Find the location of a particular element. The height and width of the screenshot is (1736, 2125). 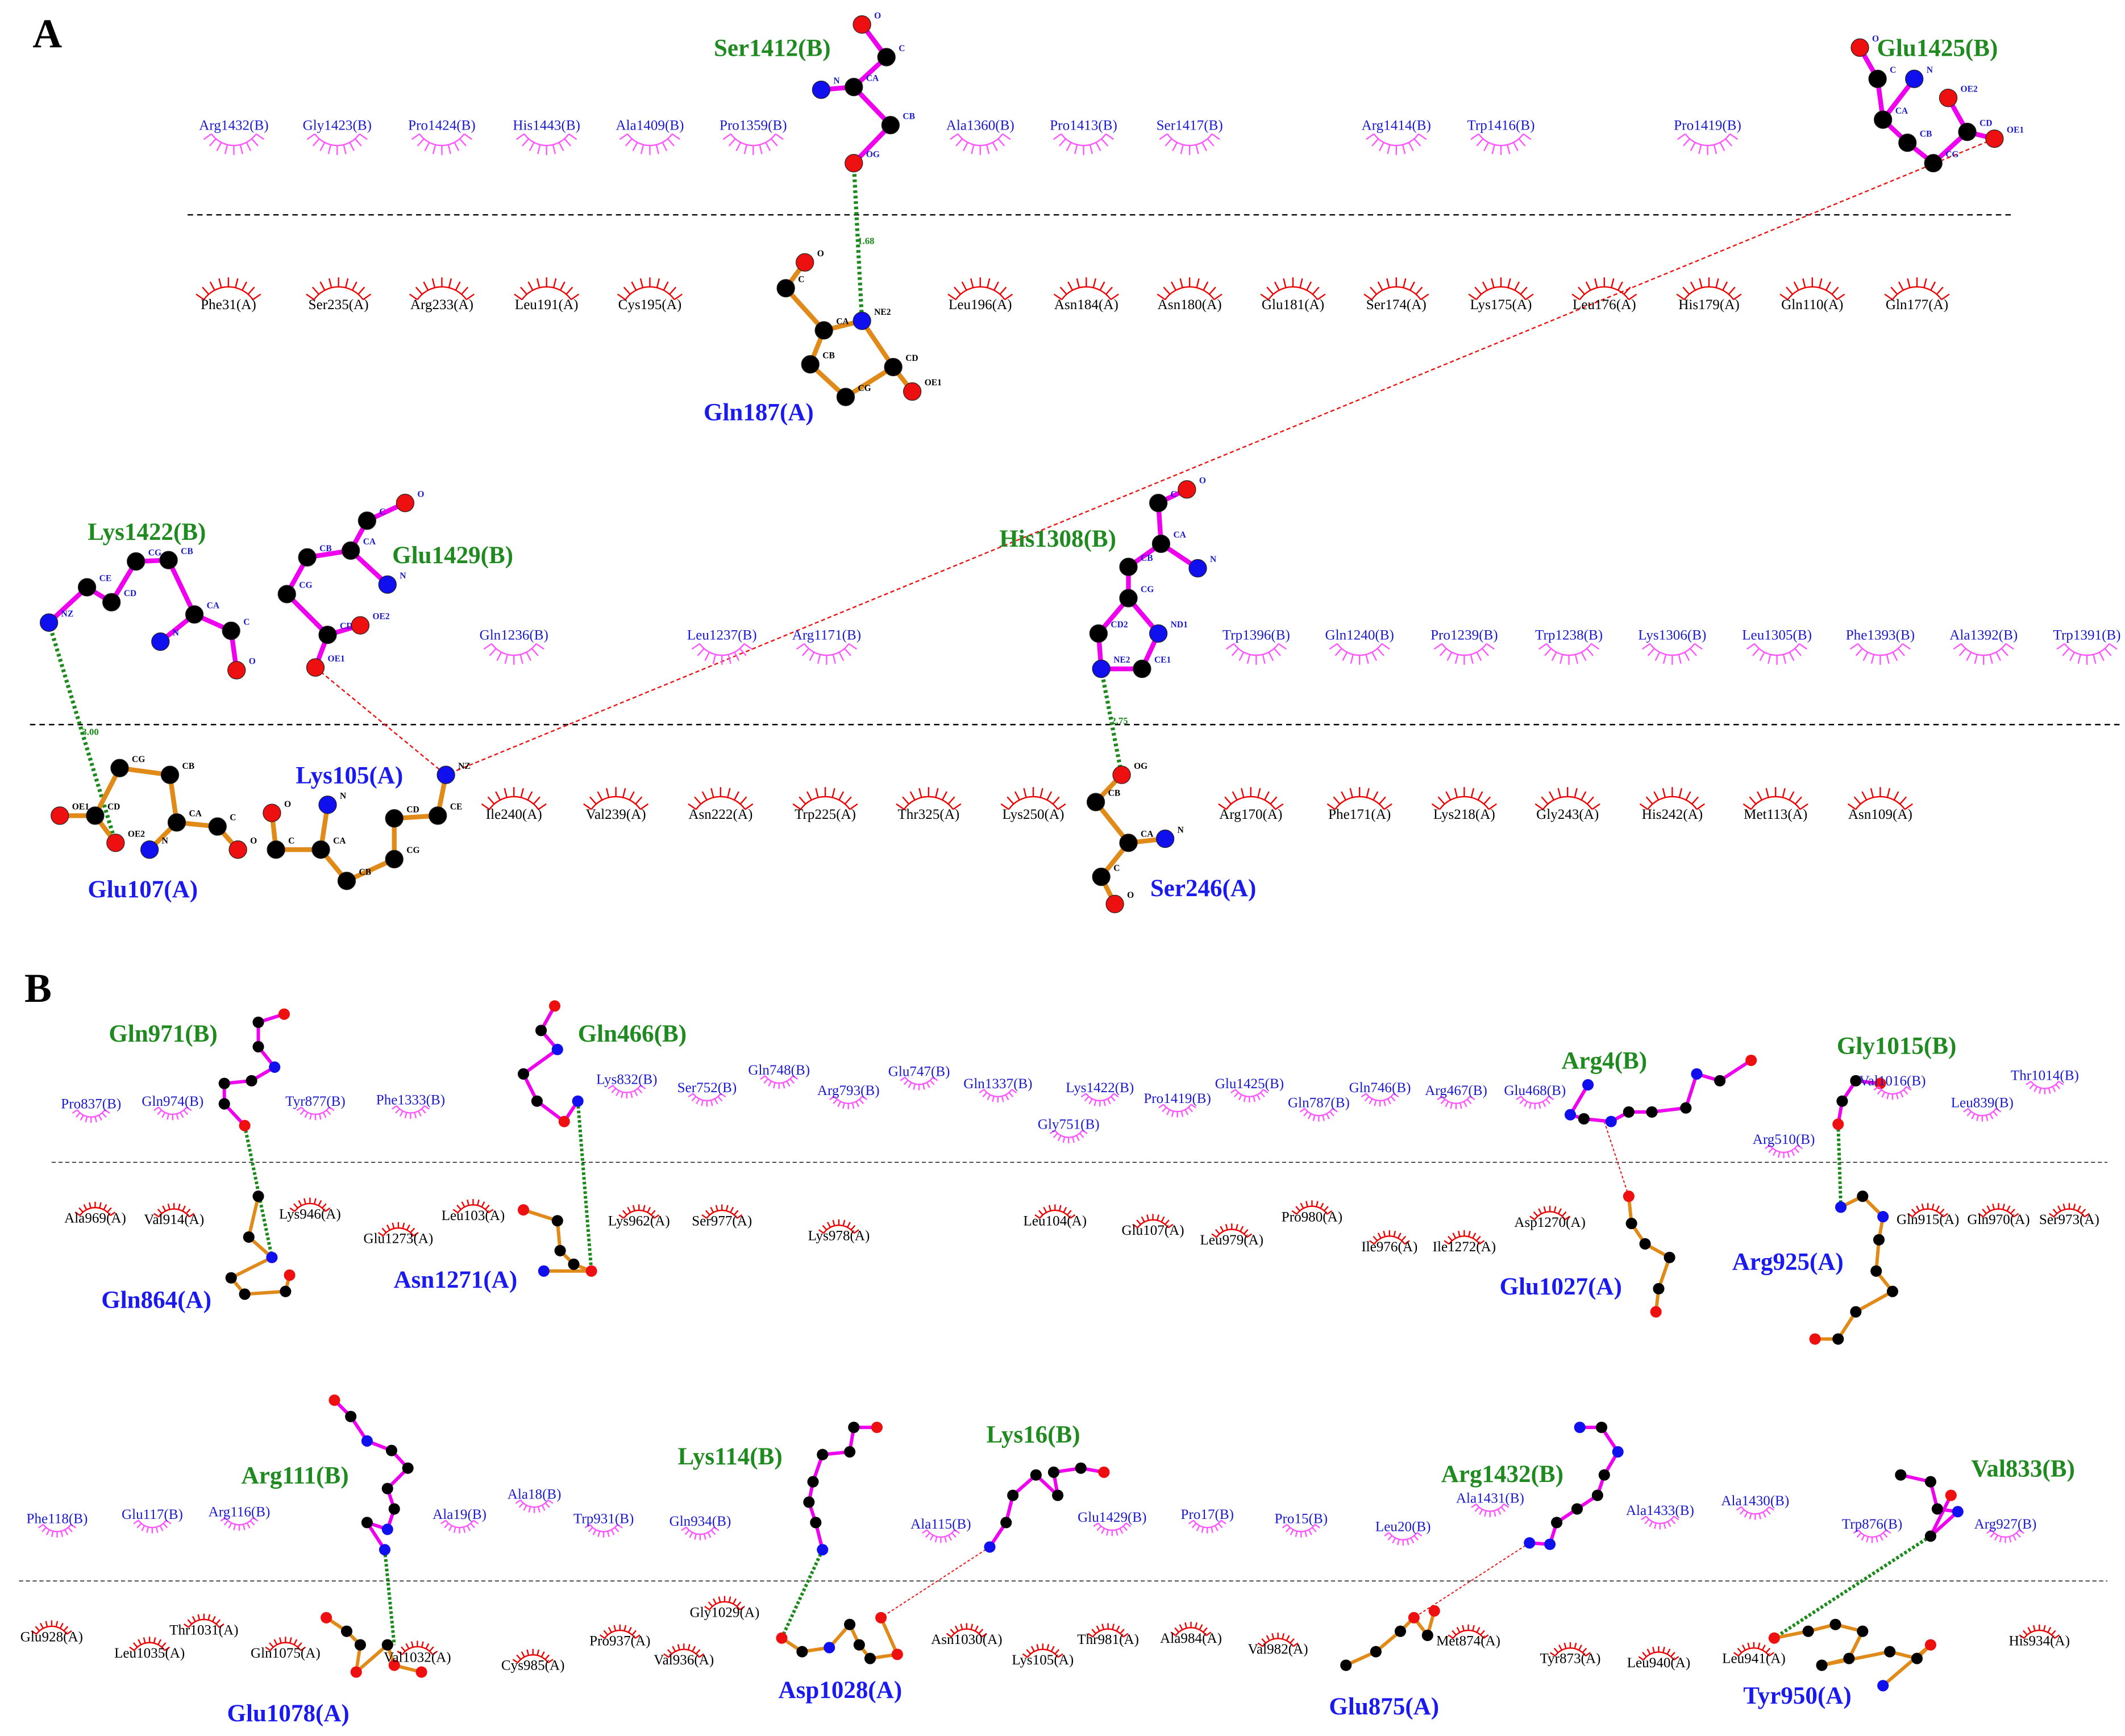

residue-label: Arg793(B) is located at coordinates (848, 1090).